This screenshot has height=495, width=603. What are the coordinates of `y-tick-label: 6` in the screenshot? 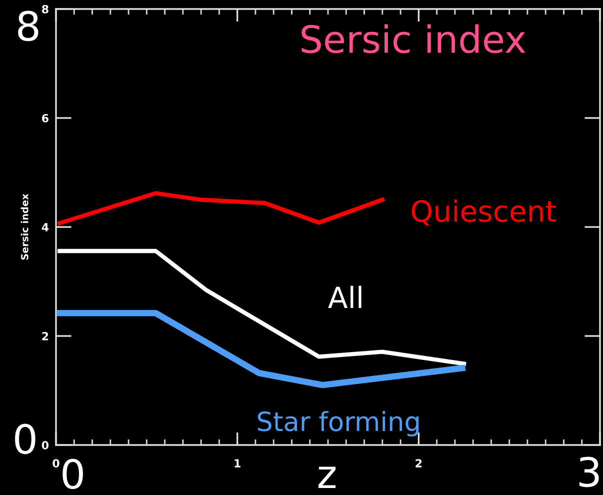 It's located at (45, 118).